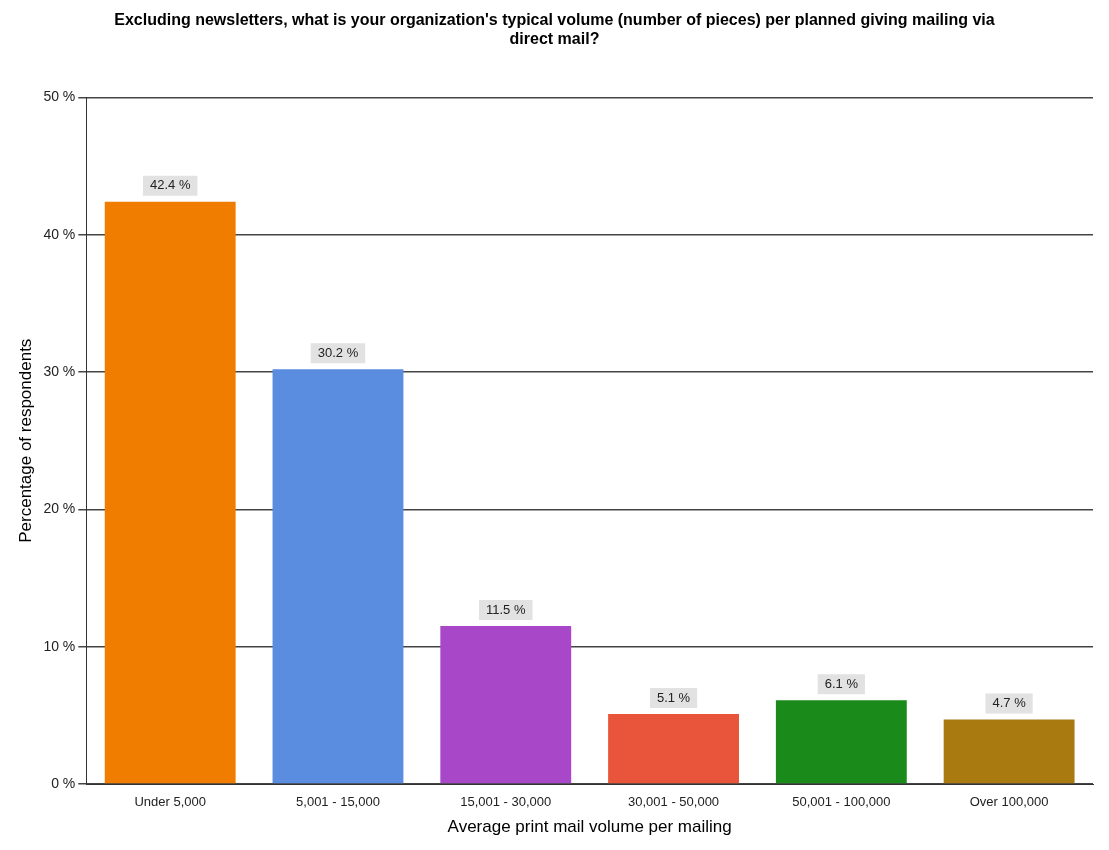 The height and width of the screenshot is (850, 1109). What do you see at coordinates (59, 645) in the screenshot?
I see `y-tick-label: 10 %` at bounding box center [59, 645].